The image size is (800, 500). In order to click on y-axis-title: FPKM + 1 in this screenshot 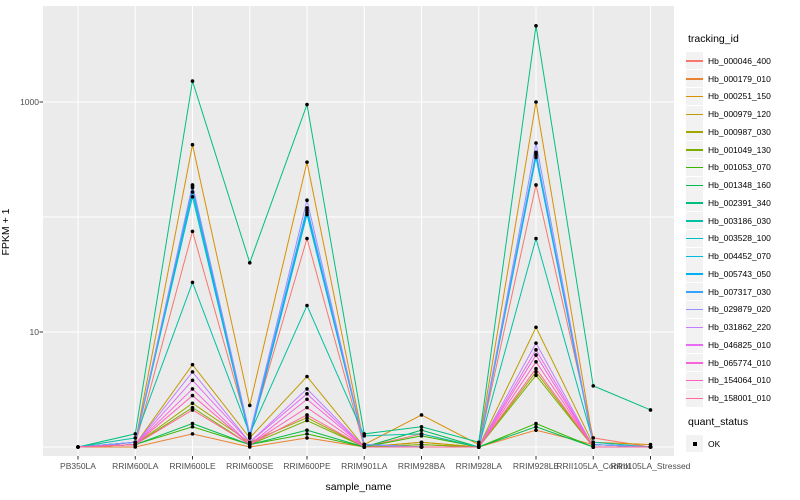, I will do `click(6, 232)`.